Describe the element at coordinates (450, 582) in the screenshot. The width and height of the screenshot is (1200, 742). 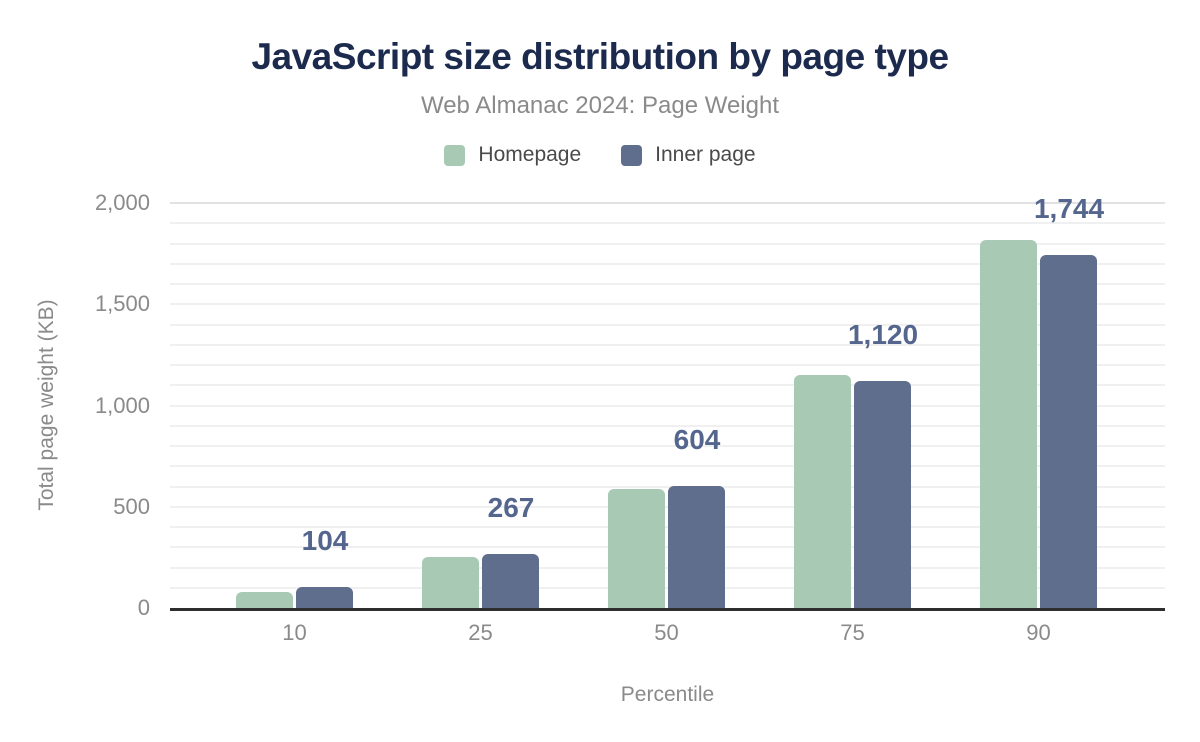
I see `bar-homepage-p25` at that location.